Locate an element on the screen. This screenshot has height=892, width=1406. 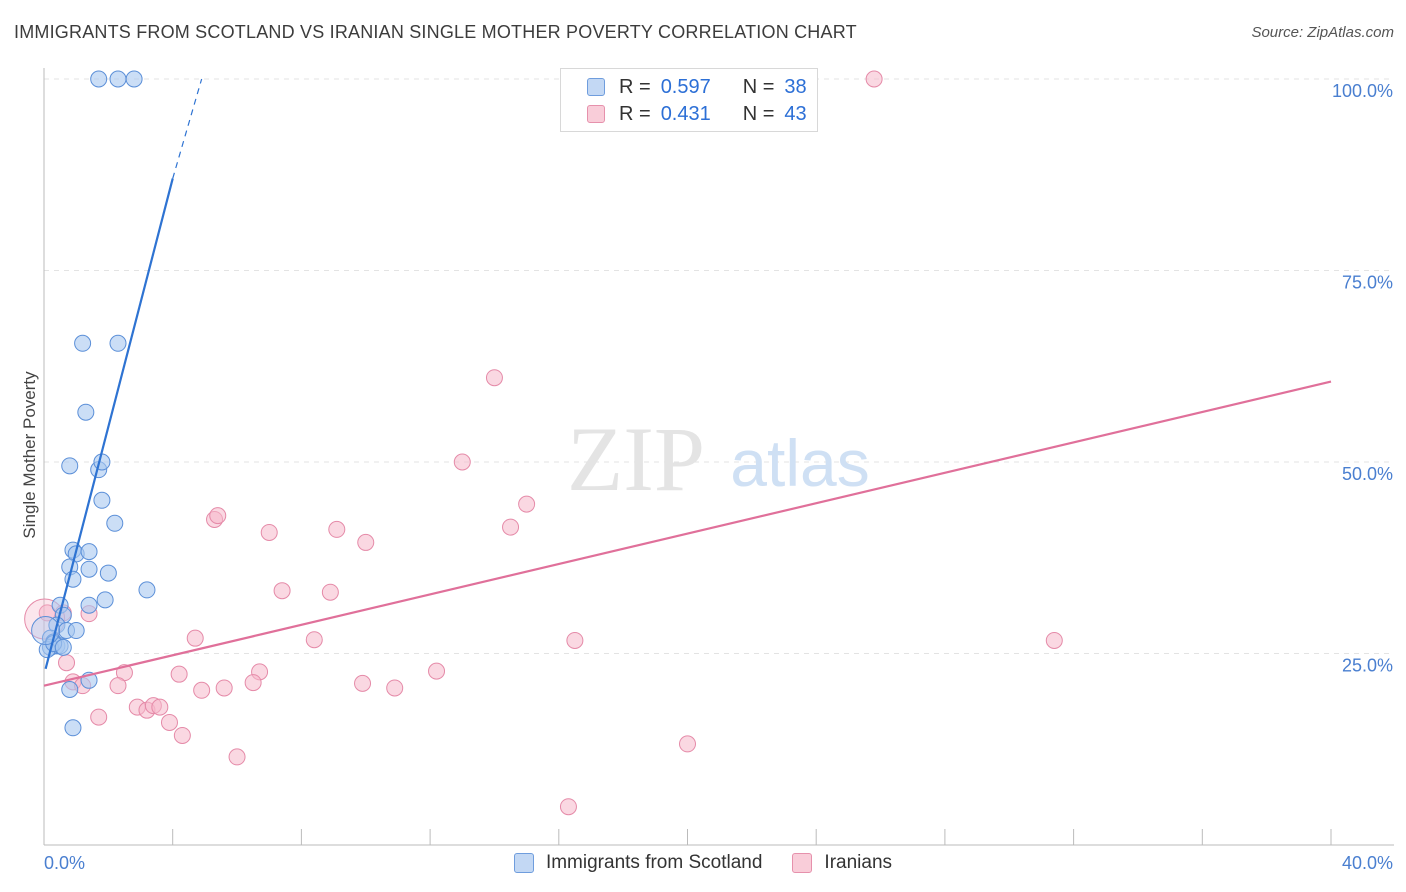
y-tick-label: 100.0% is located at coordinates (1362, 91).